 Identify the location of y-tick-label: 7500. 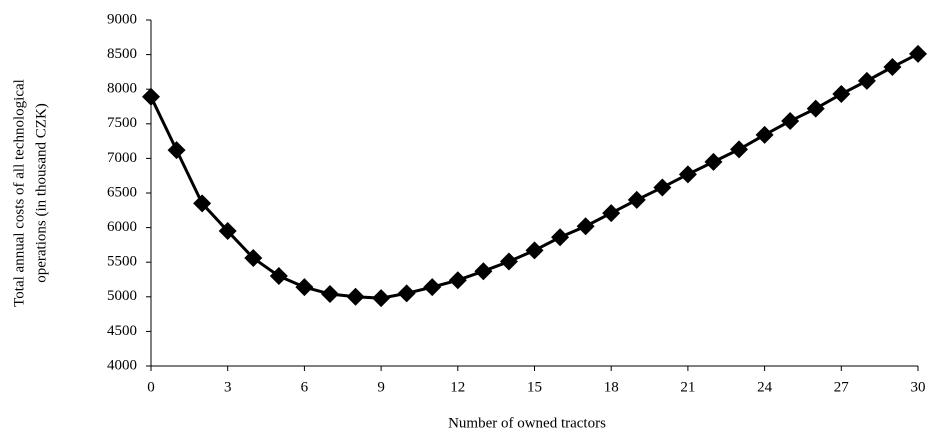
(122, 123).